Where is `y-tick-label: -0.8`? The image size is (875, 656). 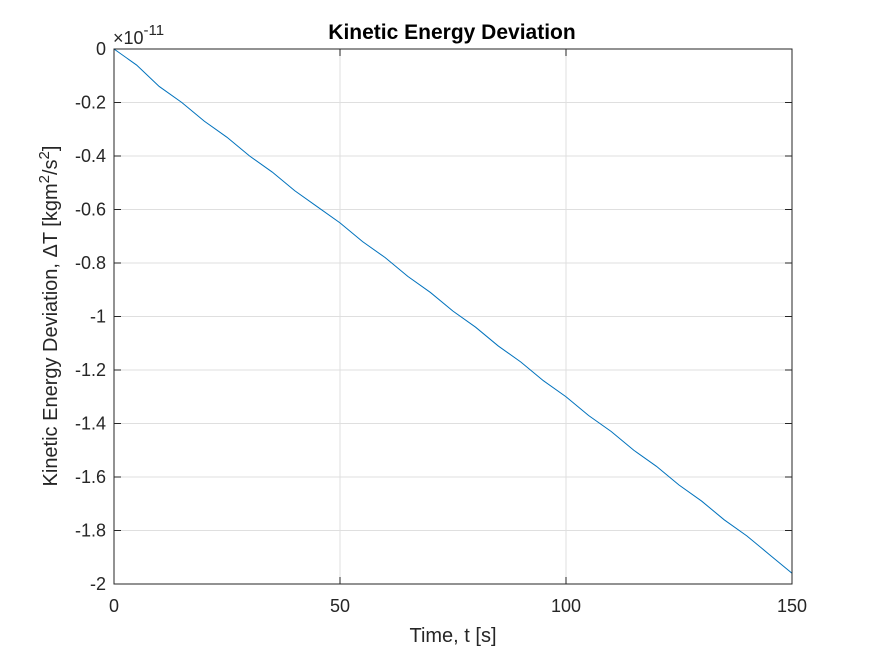 y-tick-label: -0.8 is located at coordinates (90, 263).